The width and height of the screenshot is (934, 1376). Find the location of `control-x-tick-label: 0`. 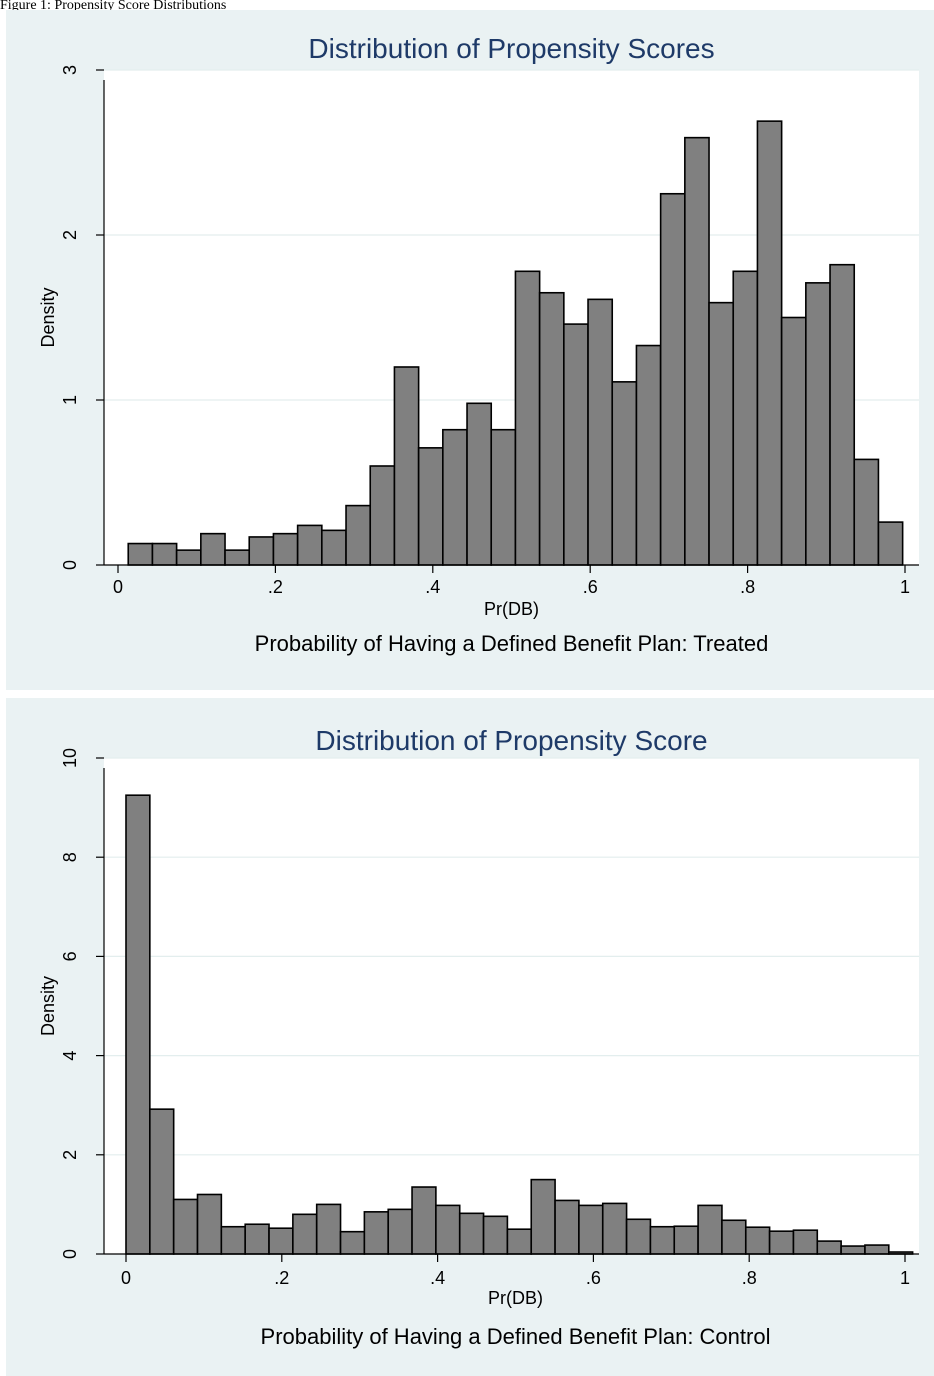

control-x-tick-label: 0 is located at coordinates (126, 1278).